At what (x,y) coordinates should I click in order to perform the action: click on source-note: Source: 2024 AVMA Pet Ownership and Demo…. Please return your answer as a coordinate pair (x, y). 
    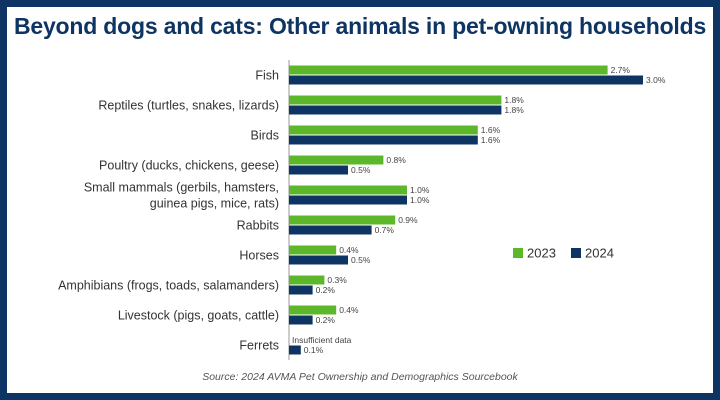
    Looking at the image, I should click on (360, 377).